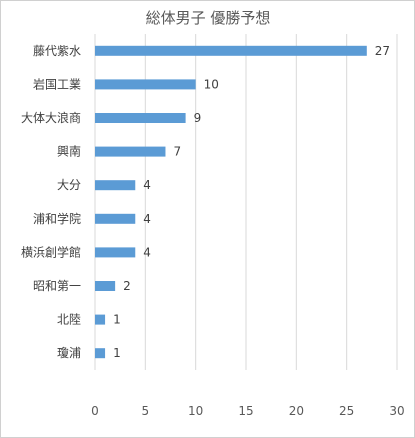  What do you see at coordinates (296, 411) in the screenshot?
I see `x-tick-label: 20` at bounding box center [296, 411].